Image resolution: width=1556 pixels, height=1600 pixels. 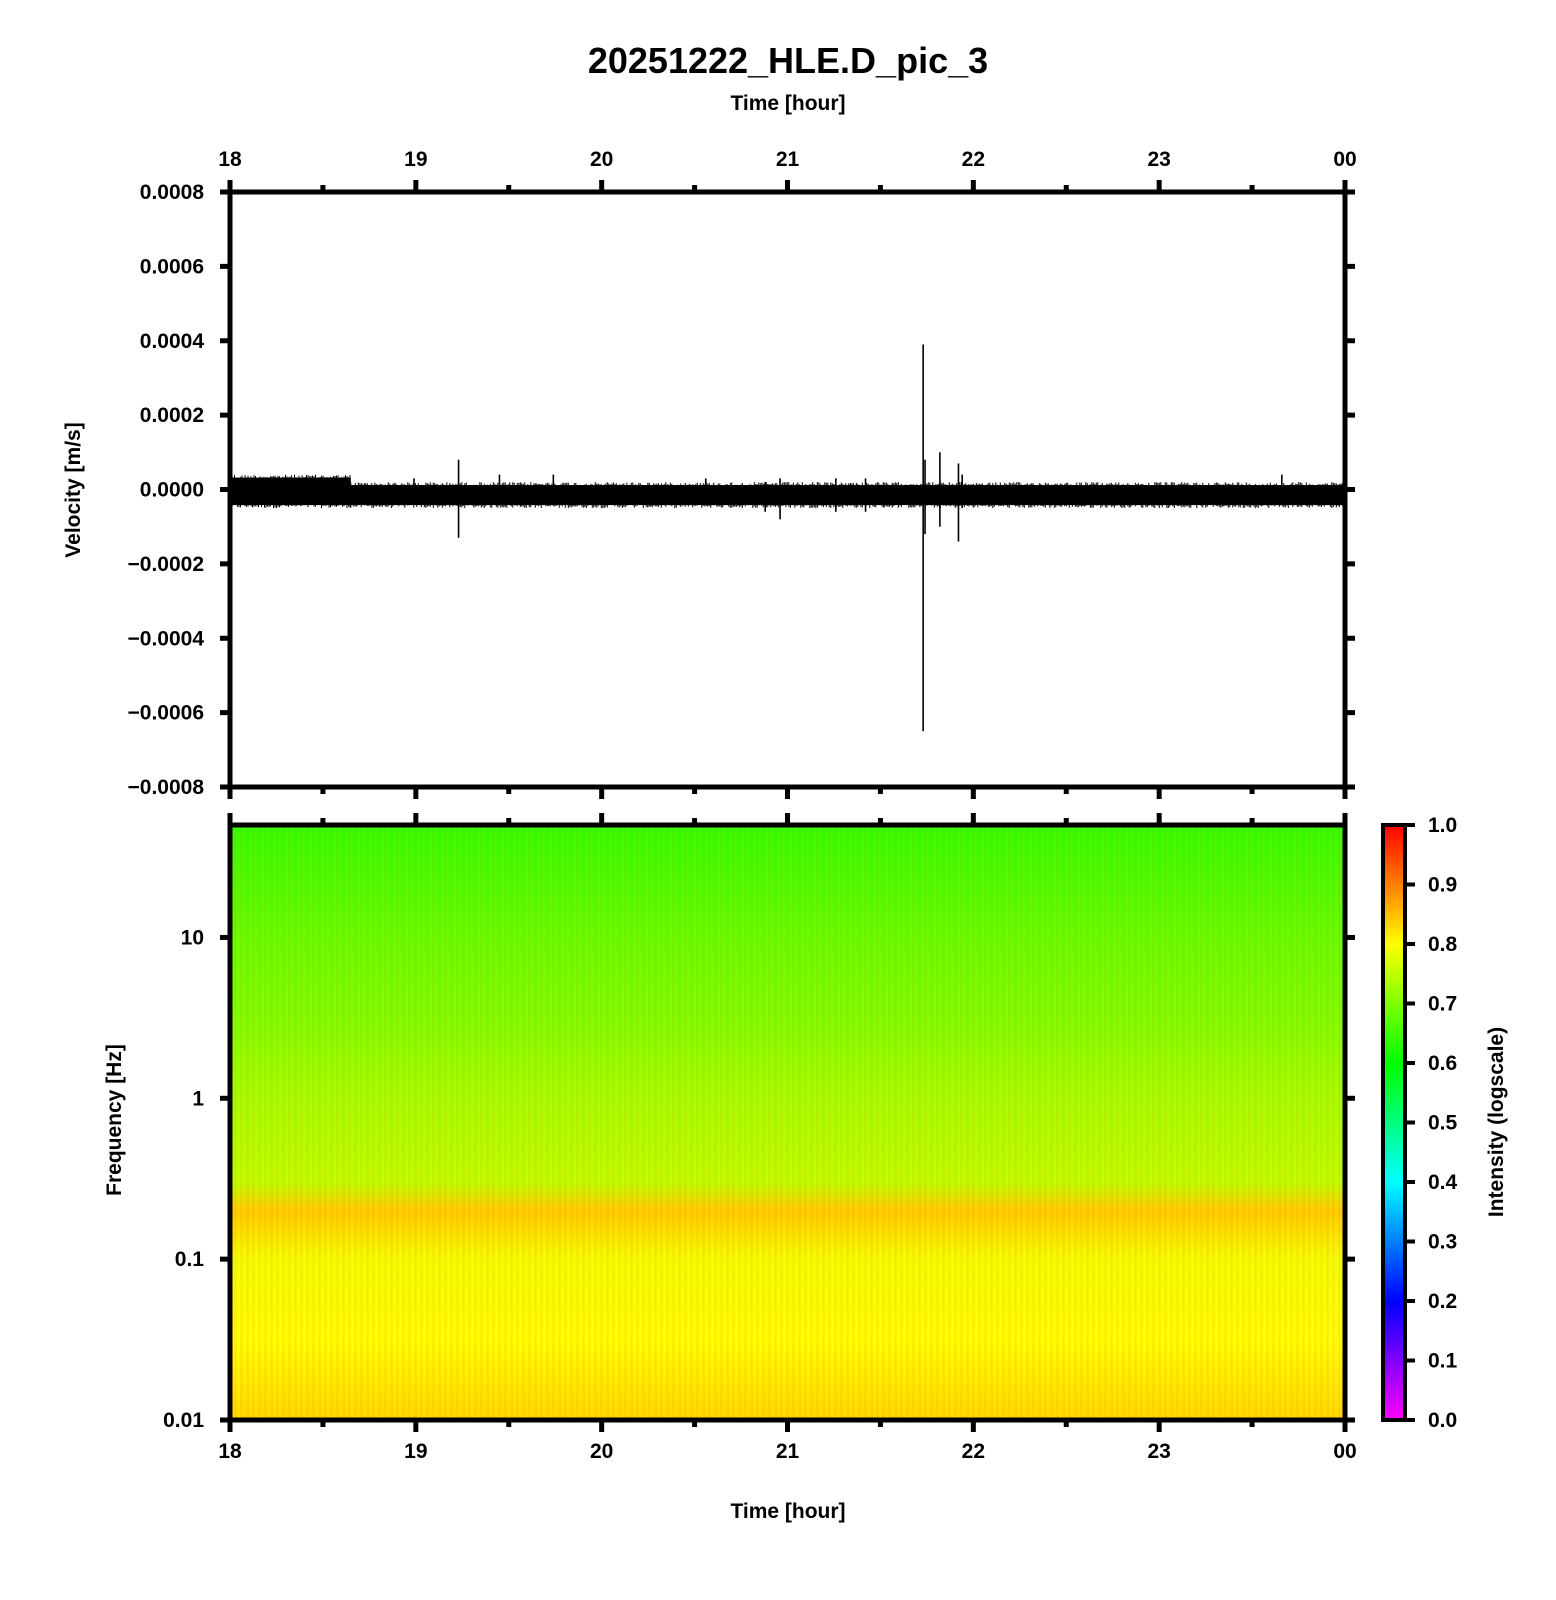 I want to click on waveform-top-x-tick-label: 21, so click(x=788, y=159).